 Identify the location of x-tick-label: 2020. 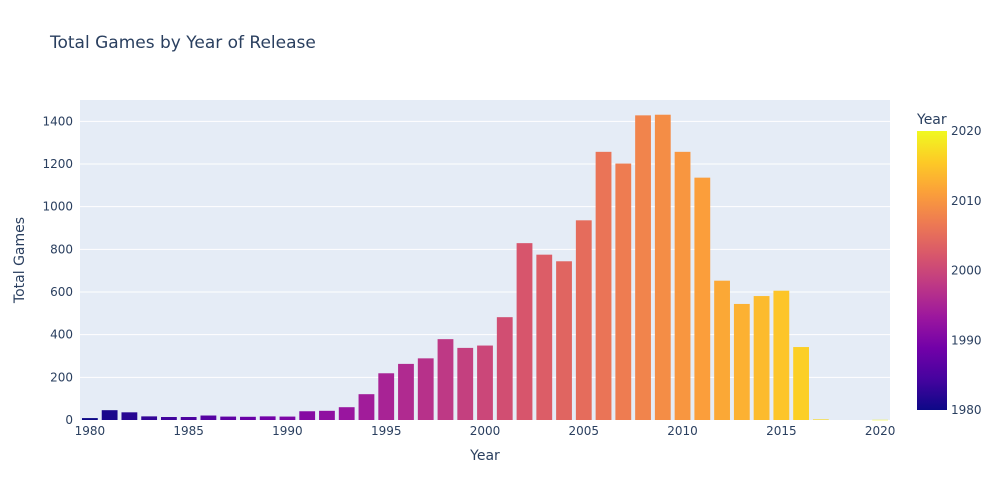
(880, 431).